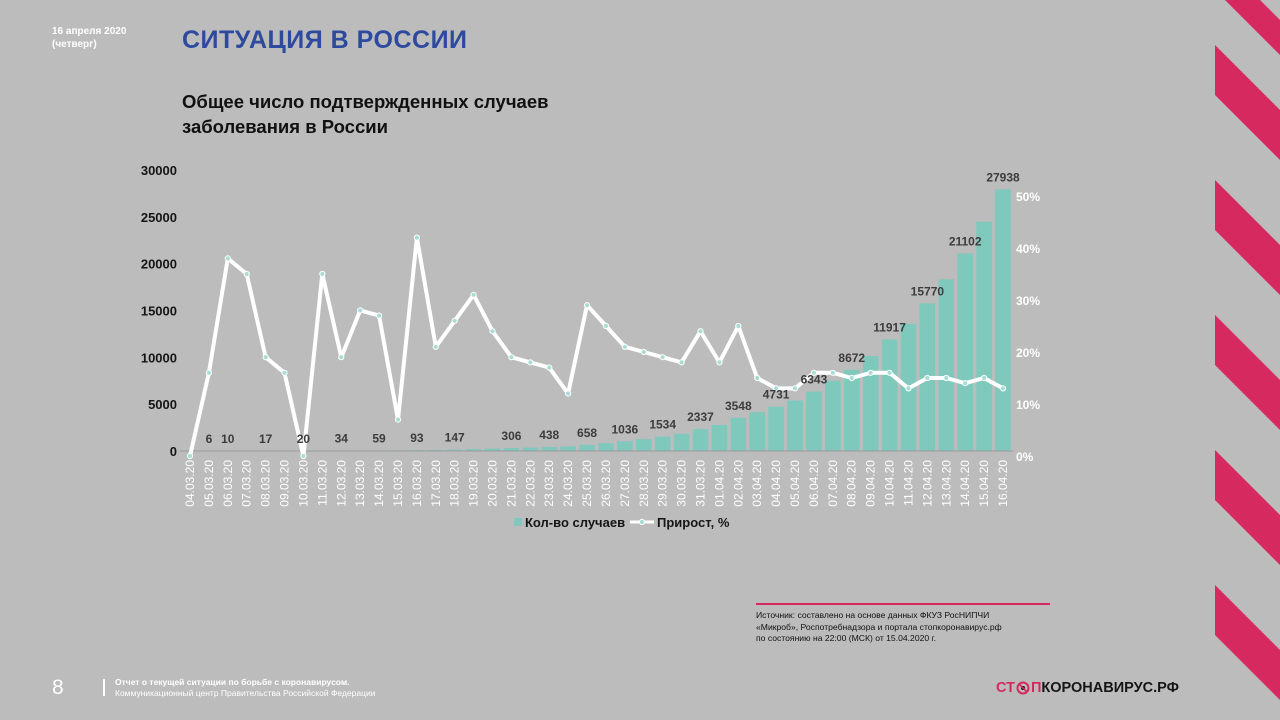  Describe the element at coordinates (776, 395) in the screenshot. I see `bar-data-label: 4731` at that location.